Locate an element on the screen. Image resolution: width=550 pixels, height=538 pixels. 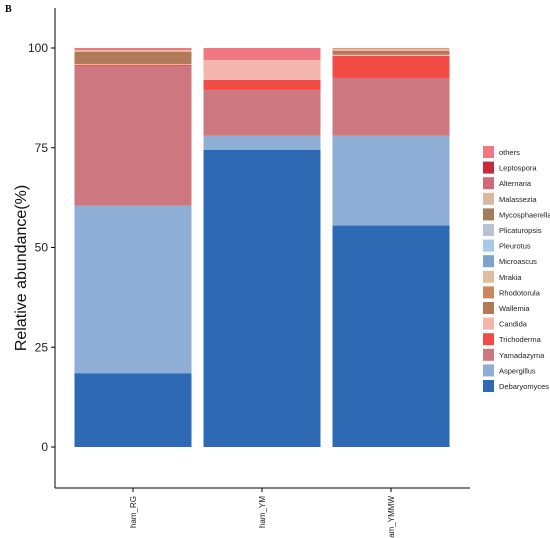
bar-segment-ham_YM-debaryomyces is located at coordinates (262, 298).